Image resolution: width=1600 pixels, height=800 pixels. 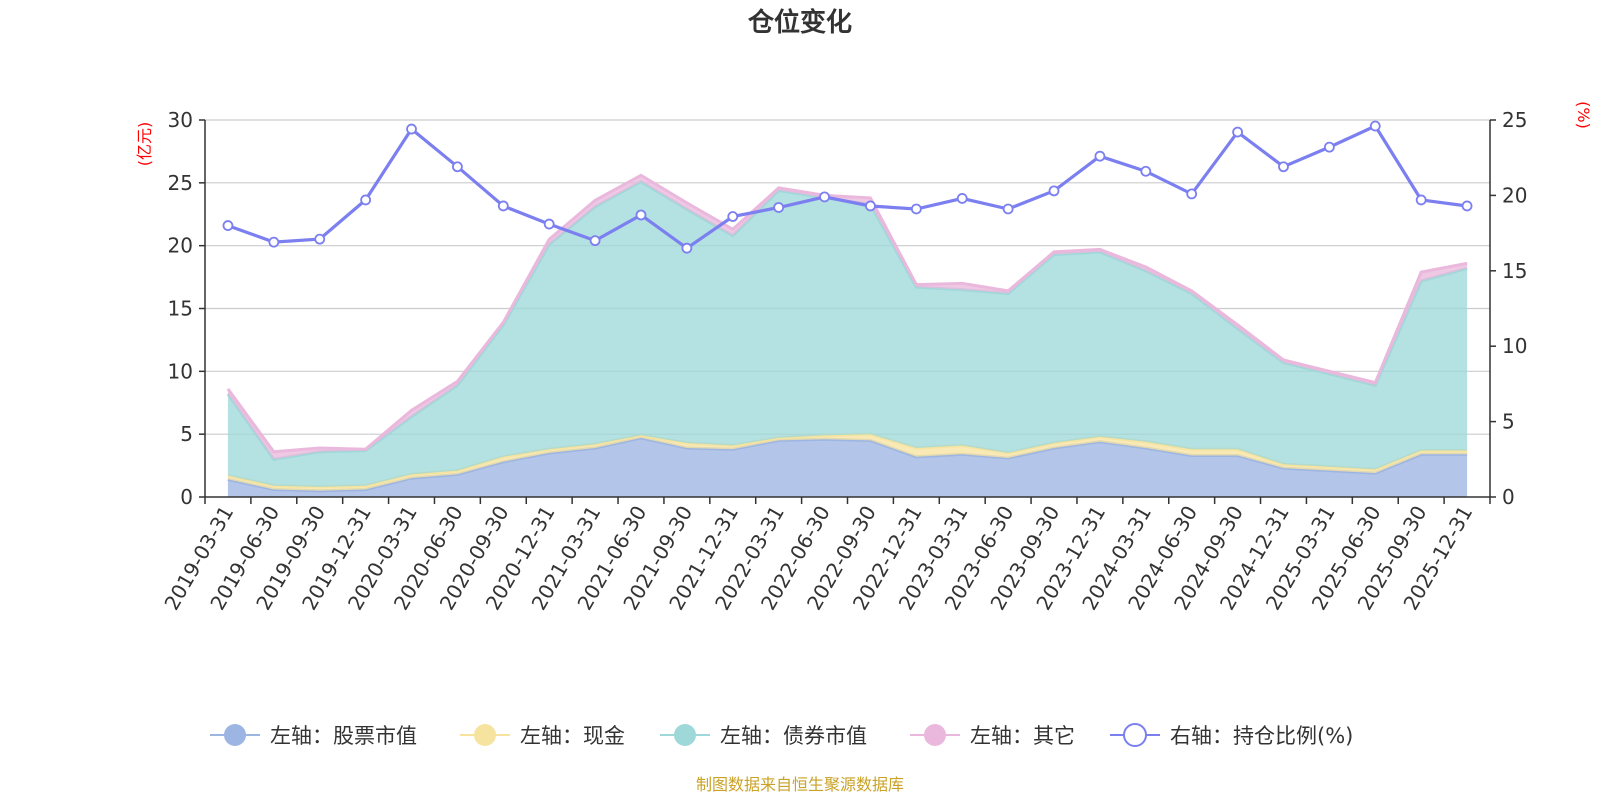 What do you see at coordinates (144, 144) in the screenshot?
I see `left-axis-unit: (亿元)` at bounding box center [144, 144].